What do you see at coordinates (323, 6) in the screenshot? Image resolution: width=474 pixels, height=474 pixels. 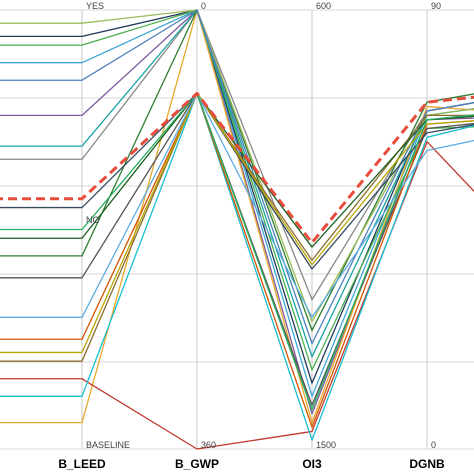 I see `axis-top-label: 600` at bounding box center [323, 6].